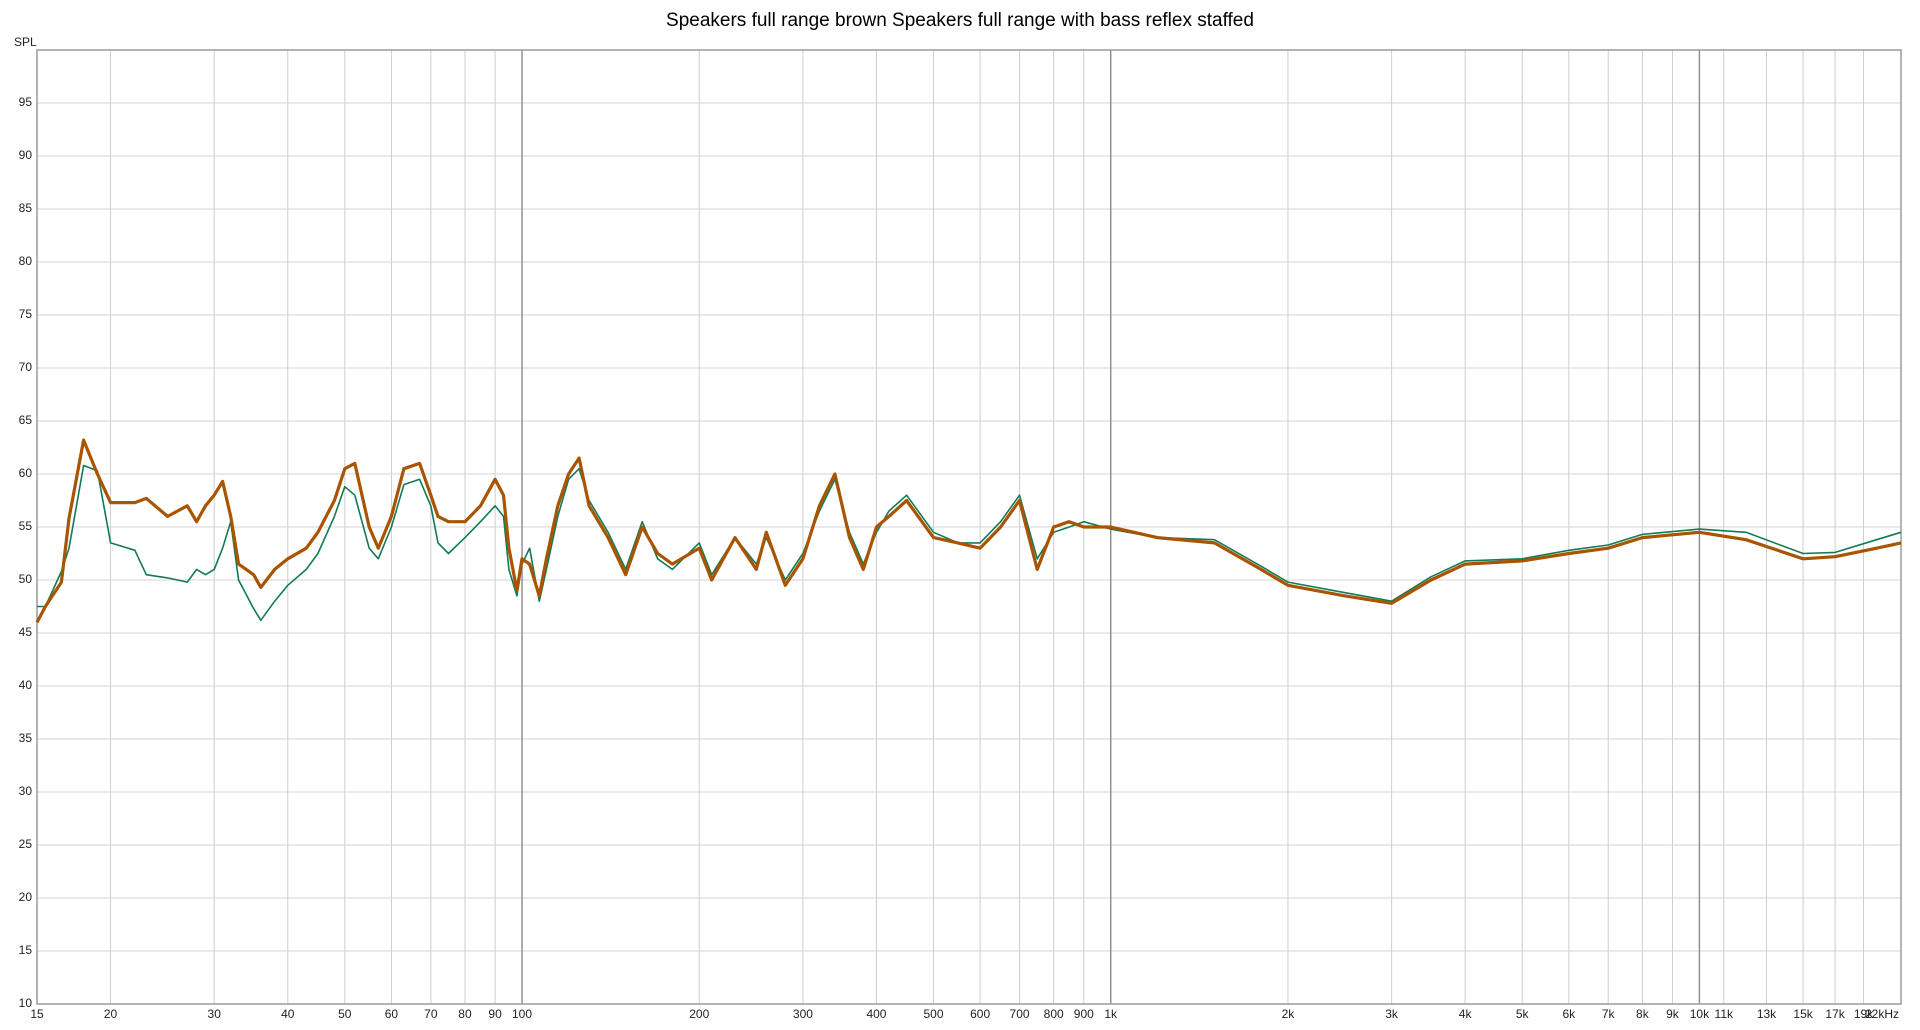  Describe the element at coordinates (26, 155) in the screenshot. I see `y-tick-label: 90` at that location.